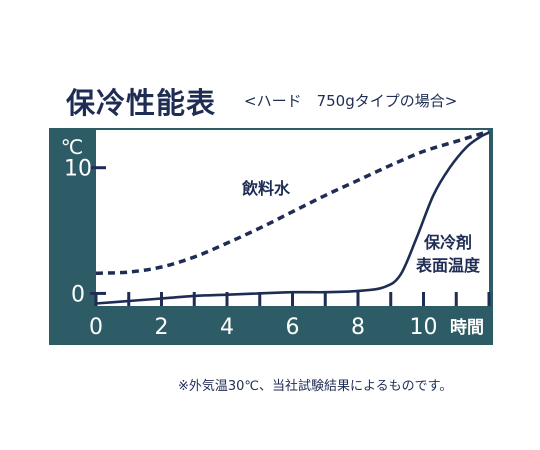  What do you see at coordinates (141, 103) in the screenshot?
I see `chart-title: 保冷性能表` at bounding box center [141, 103].